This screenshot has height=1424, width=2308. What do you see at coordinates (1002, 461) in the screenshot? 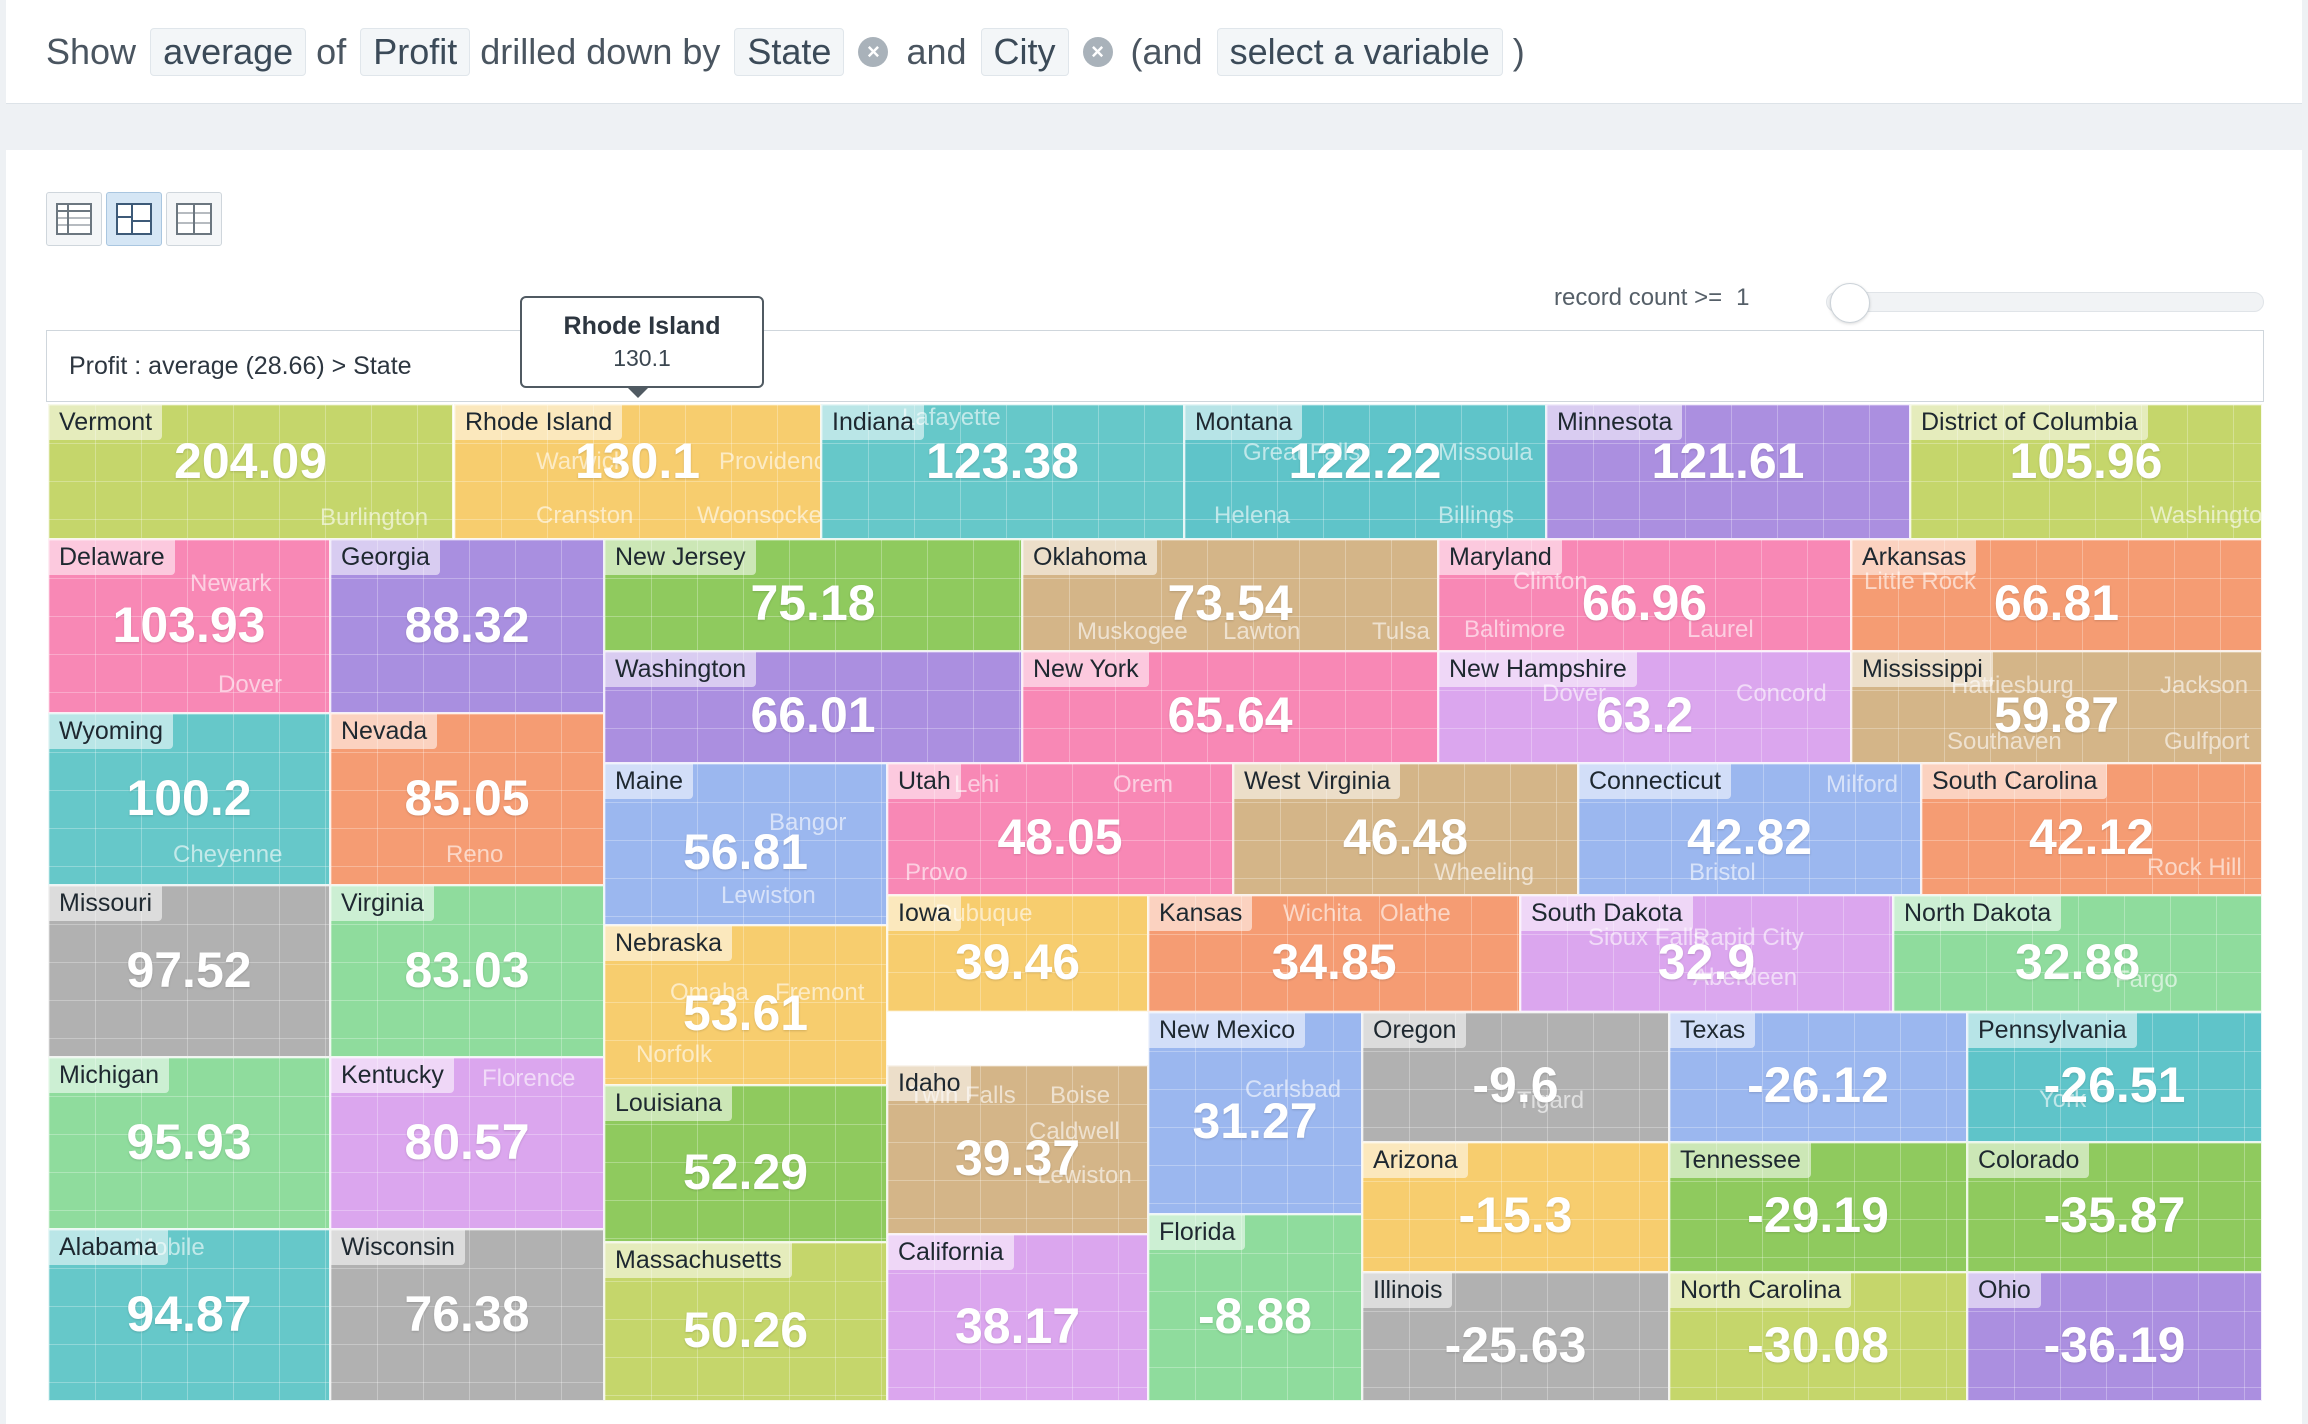
I see `tile-value: 123.38` at bounding box center [1002, 461].